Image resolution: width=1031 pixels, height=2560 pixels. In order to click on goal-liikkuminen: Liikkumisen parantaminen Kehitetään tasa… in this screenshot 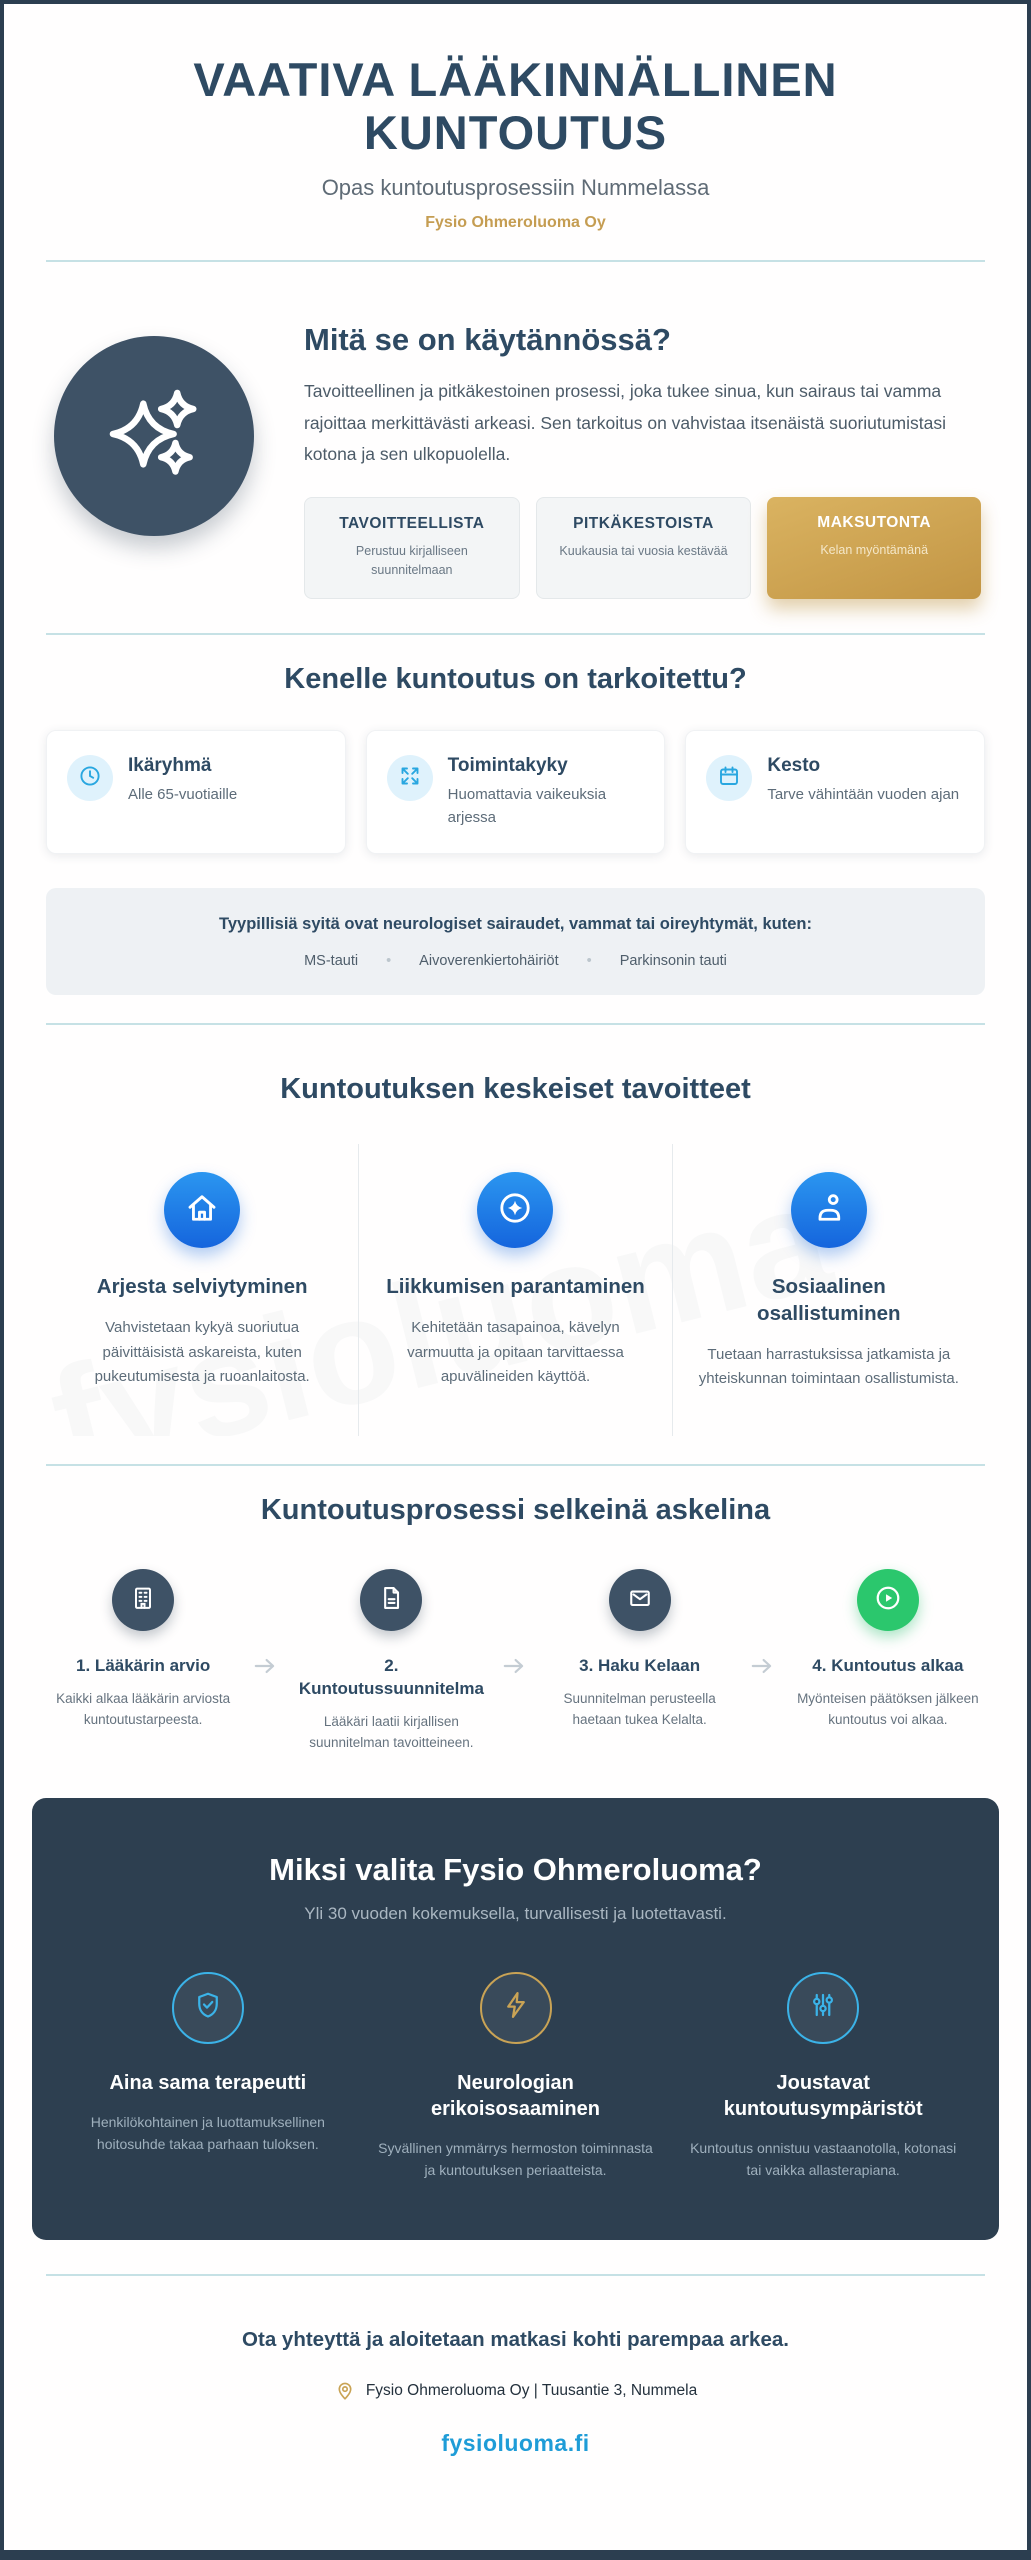, I will do `click(514, 1290)`.